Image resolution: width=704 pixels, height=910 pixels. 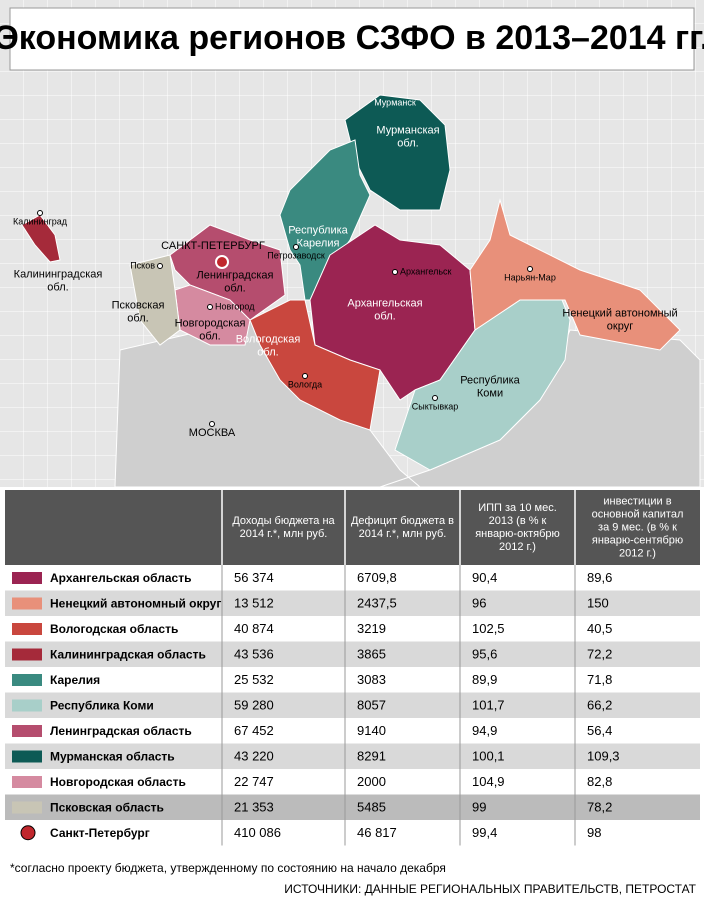 I want to click on cell: 56,4, so click(x=599, y=730).